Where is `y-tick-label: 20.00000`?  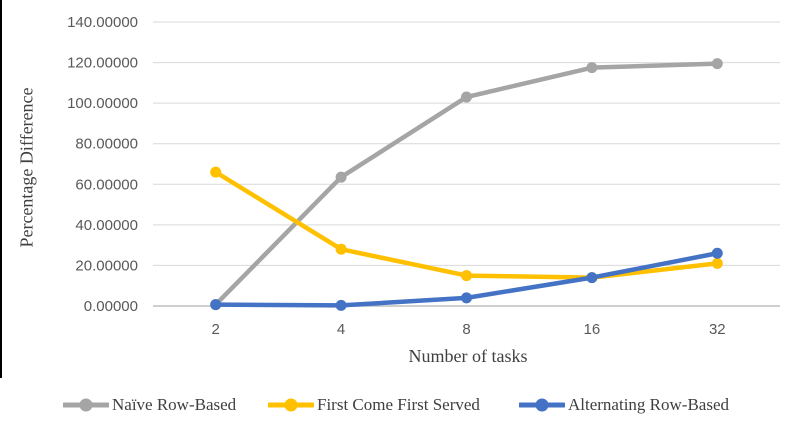
y-tick-label: 20.00000 is located at coordinates (106, 265).